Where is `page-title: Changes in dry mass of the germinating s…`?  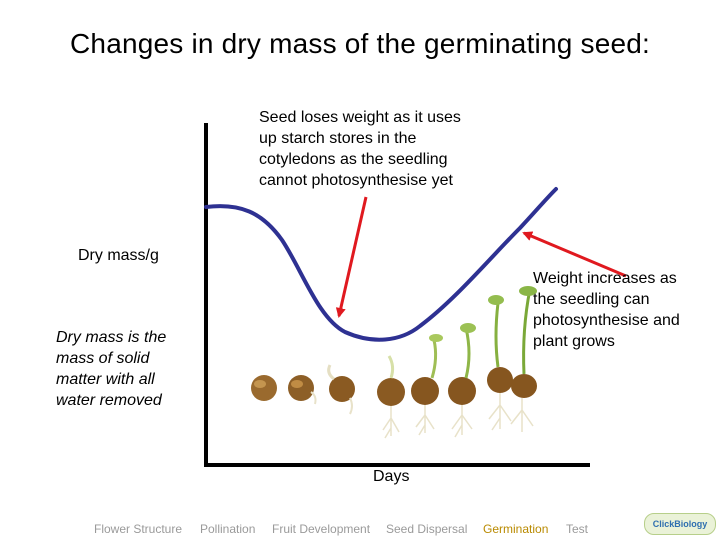 page-title: Changes in dry mass of the germinating s… is located at coordinates (360, 43).